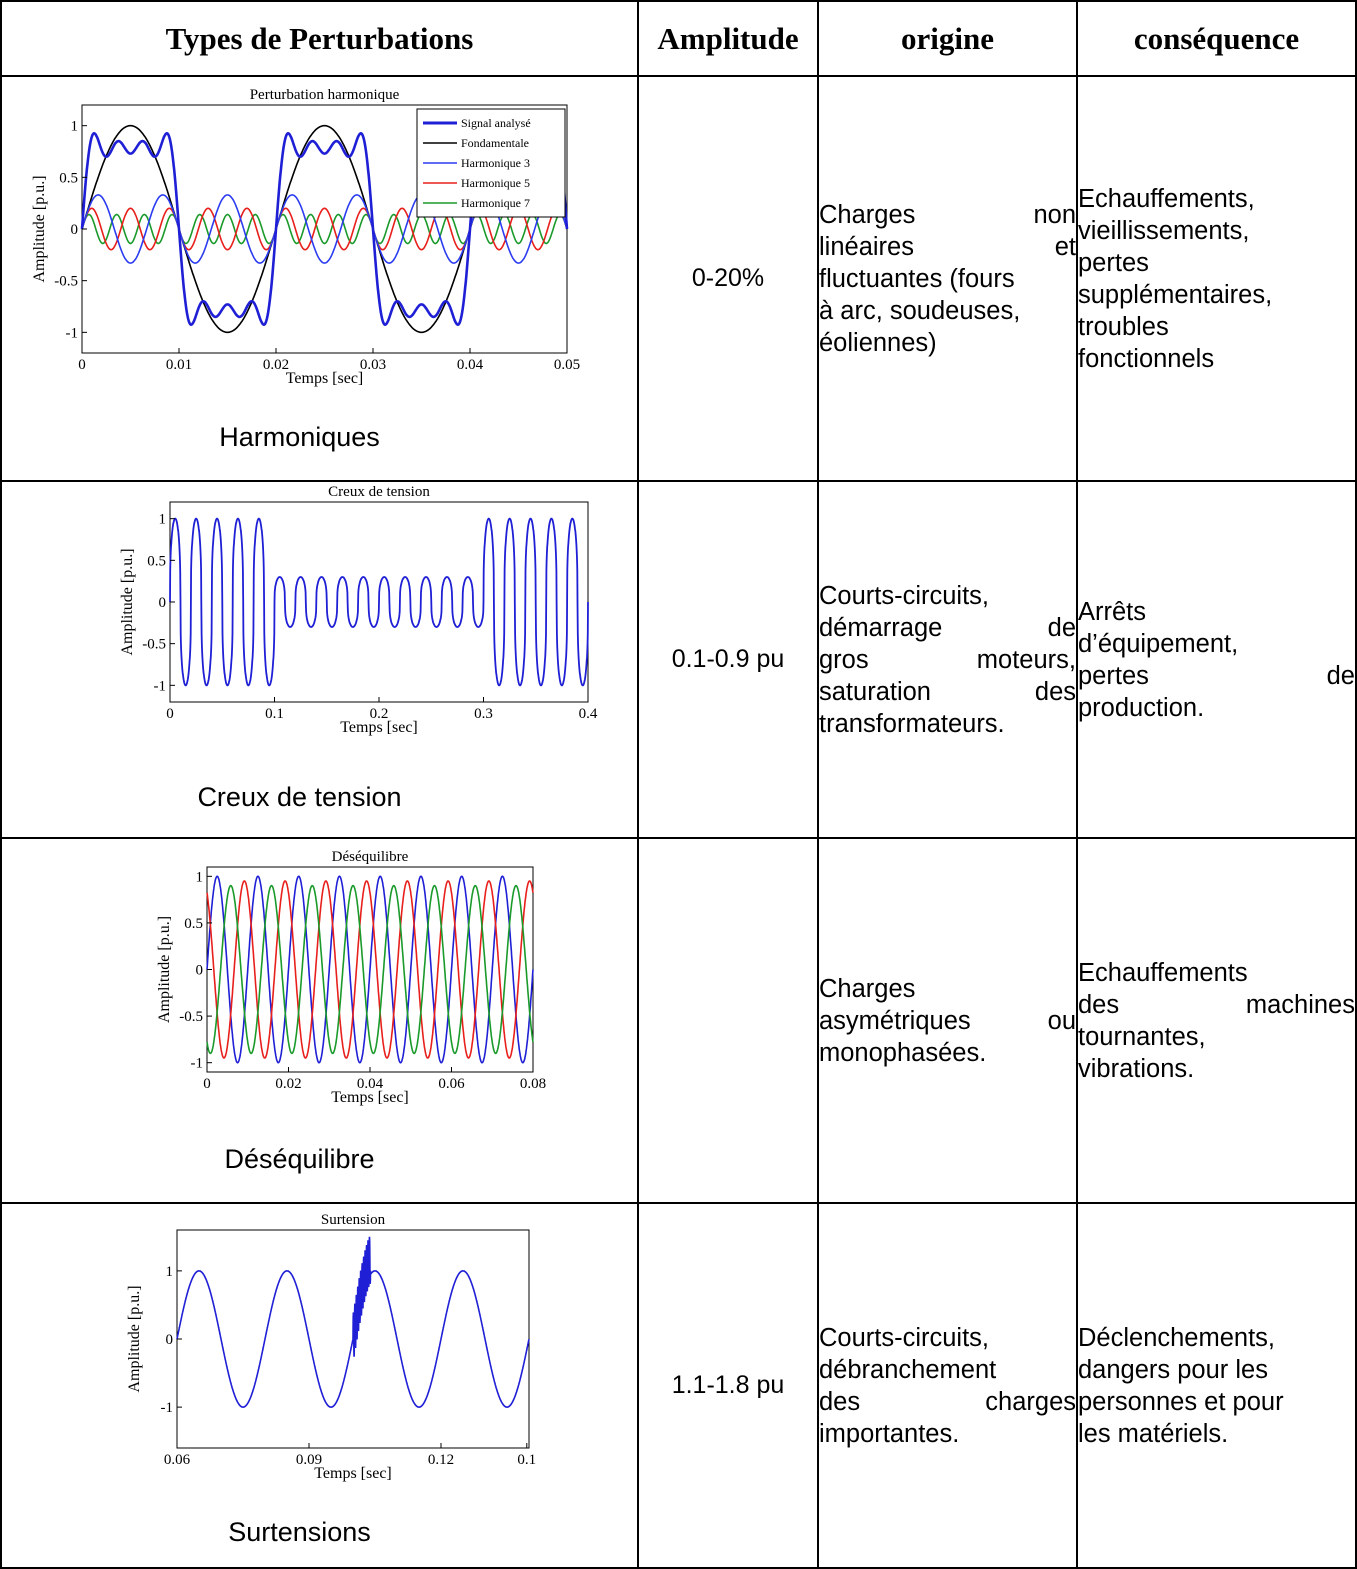 This screenshot has width=1357, height=1569. What do you see at coordinates (1153, 1433) in the screenshot?
I see `consequence-line: les matériels.` at bounding box center [1153, 1433].